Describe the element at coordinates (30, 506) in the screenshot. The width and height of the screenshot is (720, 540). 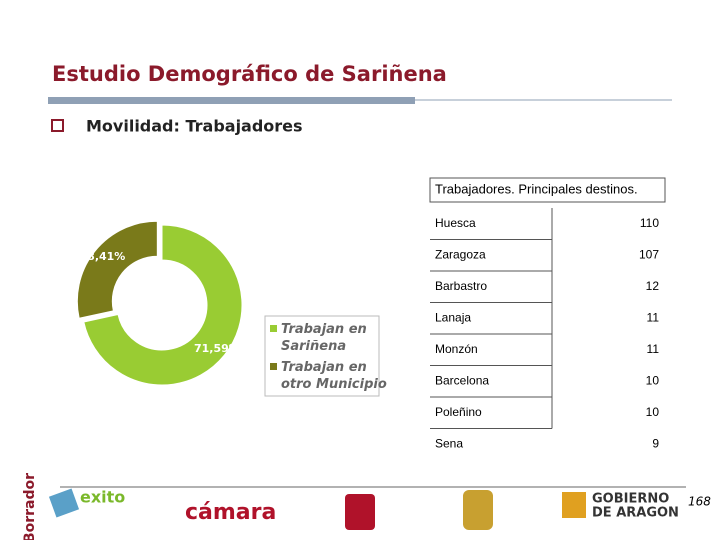
I see `watermark: Borrador` at that location.